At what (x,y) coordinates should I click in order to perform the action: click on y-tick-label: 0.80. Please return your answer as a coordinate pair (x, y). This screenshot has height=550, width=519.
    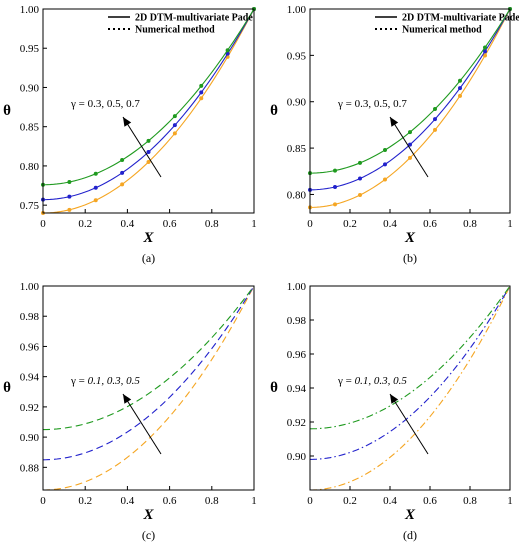
    Looking at the image, I should click on (297, 195).